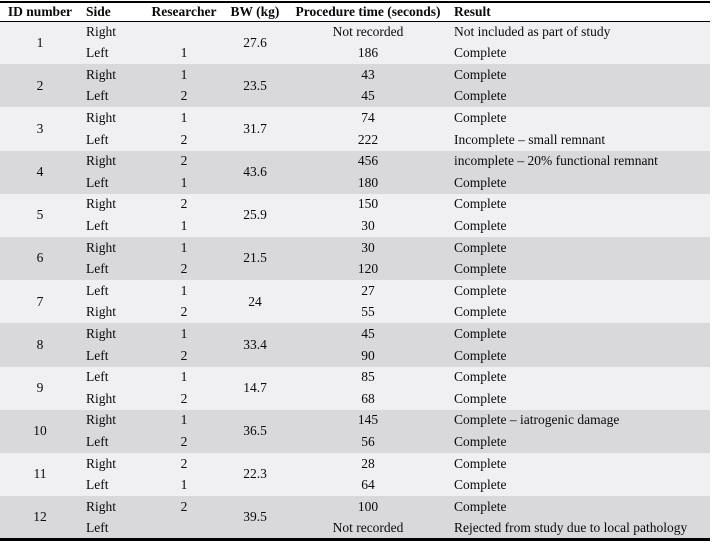  Describe the element at coordinates (368, 118) in the screenshot. I see `procedure-time-cell: 74` at that location.